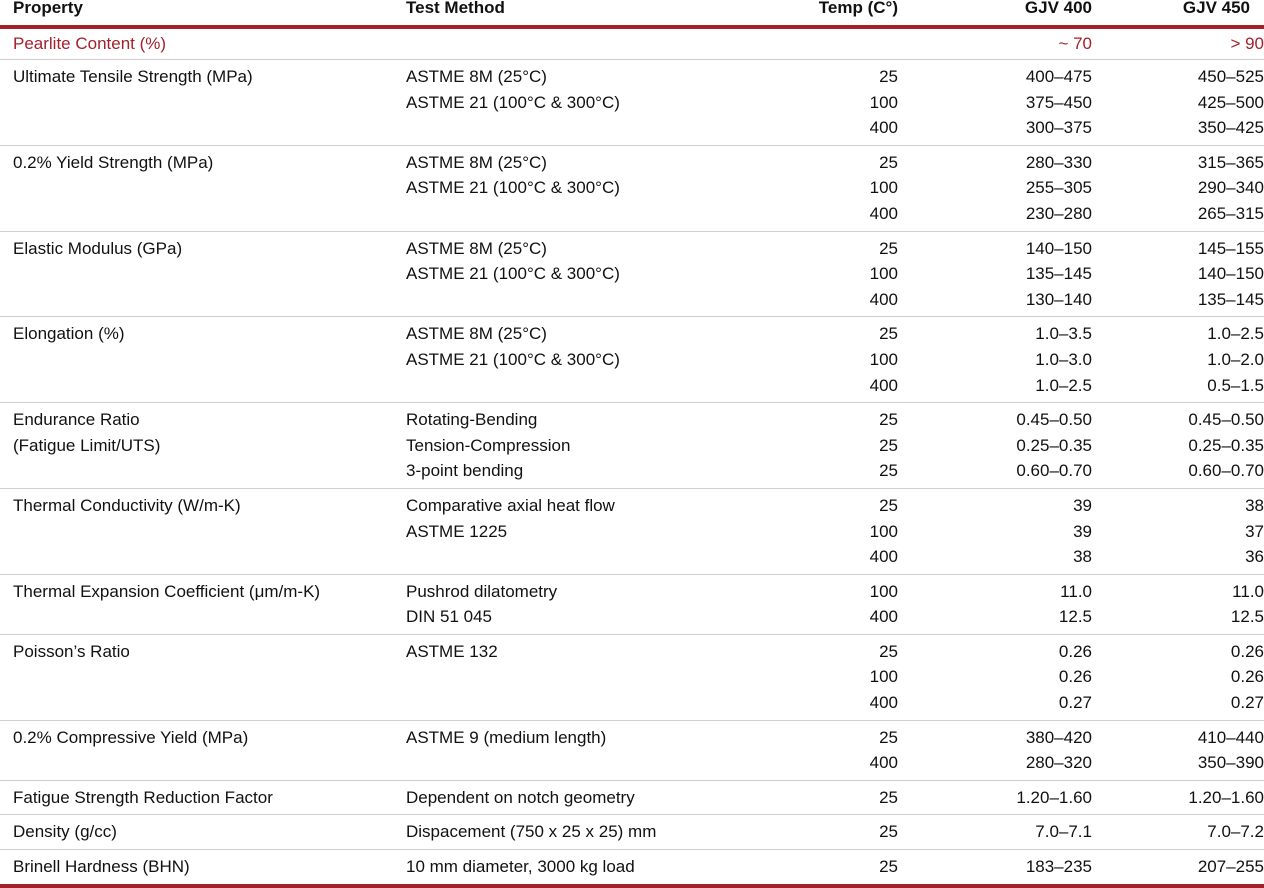 The width and height of the screenshot is (1264, 888). I want to click on gjv400-cell: 380–420 280–320, so click(995, 750).